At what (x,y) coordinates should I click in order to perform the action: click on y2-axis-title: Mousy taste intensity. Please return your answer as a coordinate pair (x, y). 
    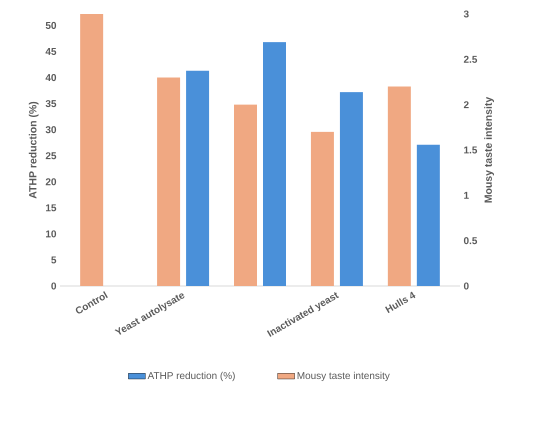
    Looking at the image, I should click on (489, 149).